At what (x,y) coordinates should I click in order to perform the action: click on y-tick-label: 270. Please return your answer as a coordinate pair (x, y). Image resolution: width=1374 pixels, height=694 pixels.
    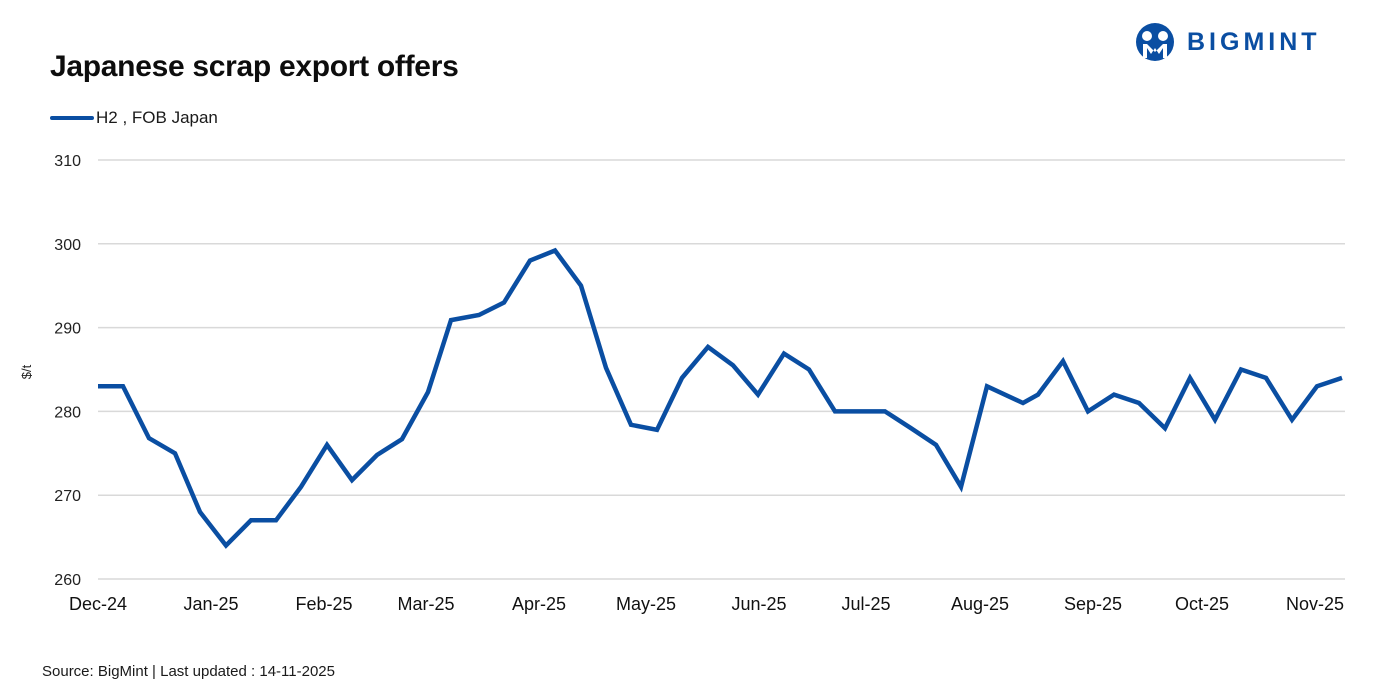
    Looking at the image, I should click on (67, 496).